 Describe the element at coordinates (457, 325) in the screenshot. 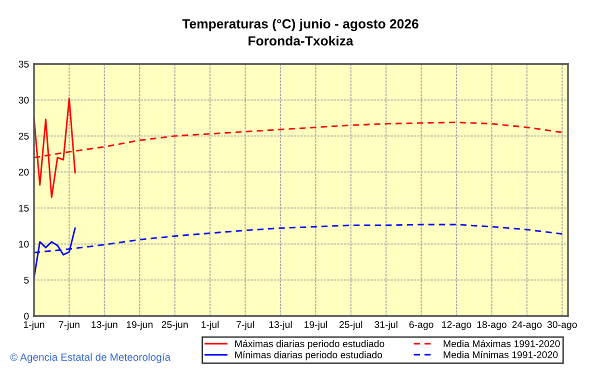

I see `x-tick-label: 12-ago` at that location.